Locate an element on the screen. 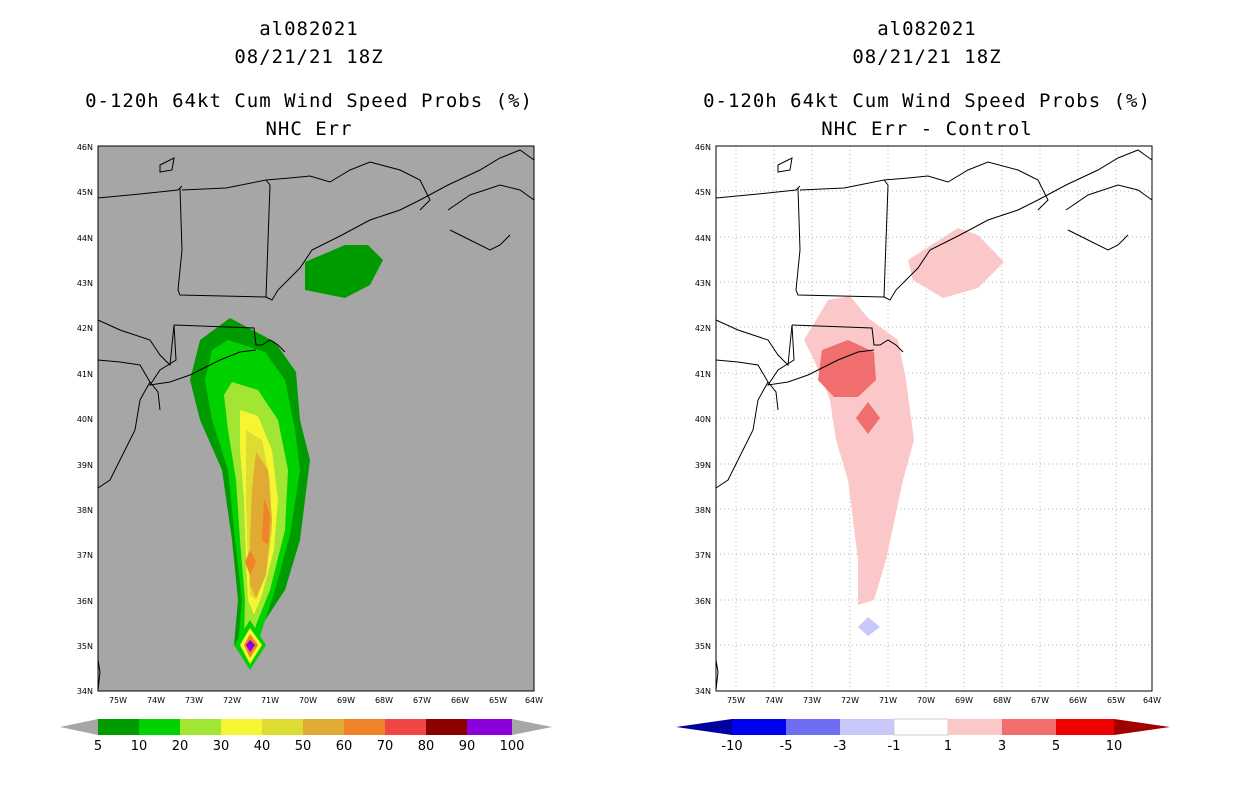  colorbar-high-arrow is located at coordinates (1142, 727).